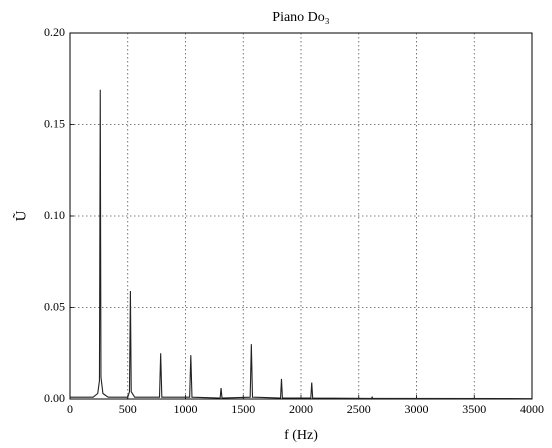 The image size is (552, 448). I want to click on x-tick-label: 1500, so click(243, 409).